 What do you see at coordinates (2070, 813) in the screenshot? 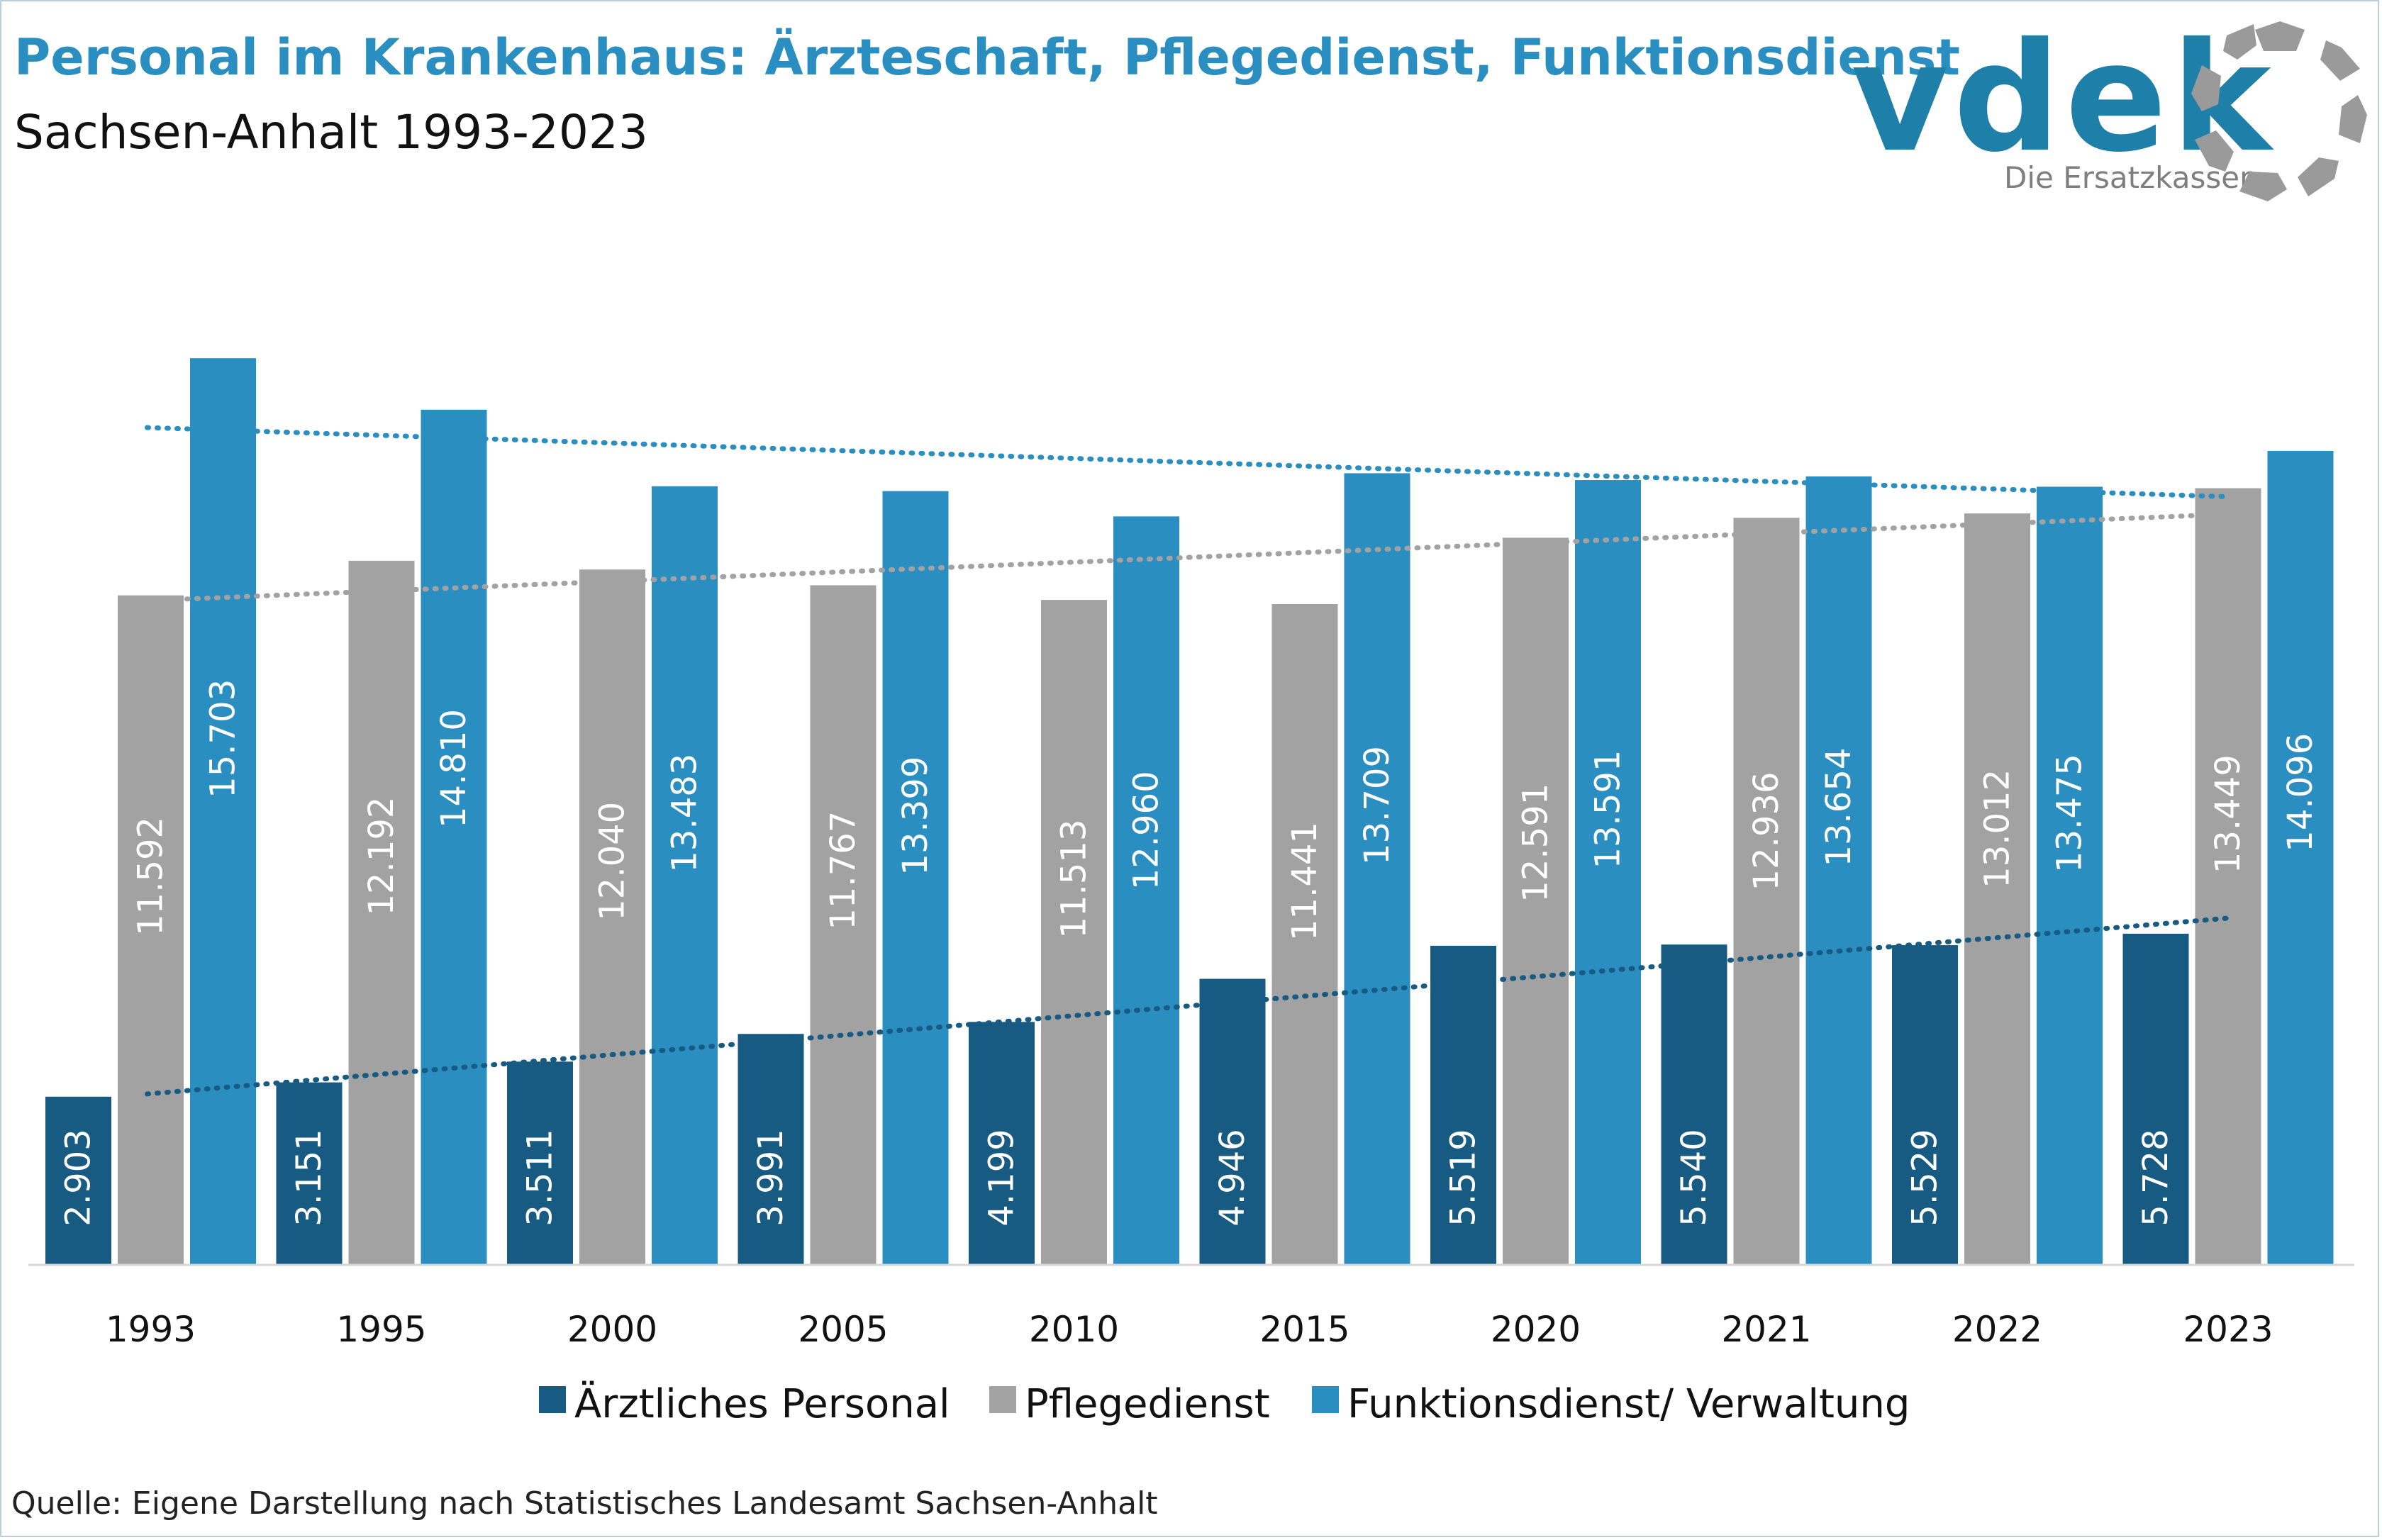
I see `data-label: 13.475` at bounding box center [2070, 813].